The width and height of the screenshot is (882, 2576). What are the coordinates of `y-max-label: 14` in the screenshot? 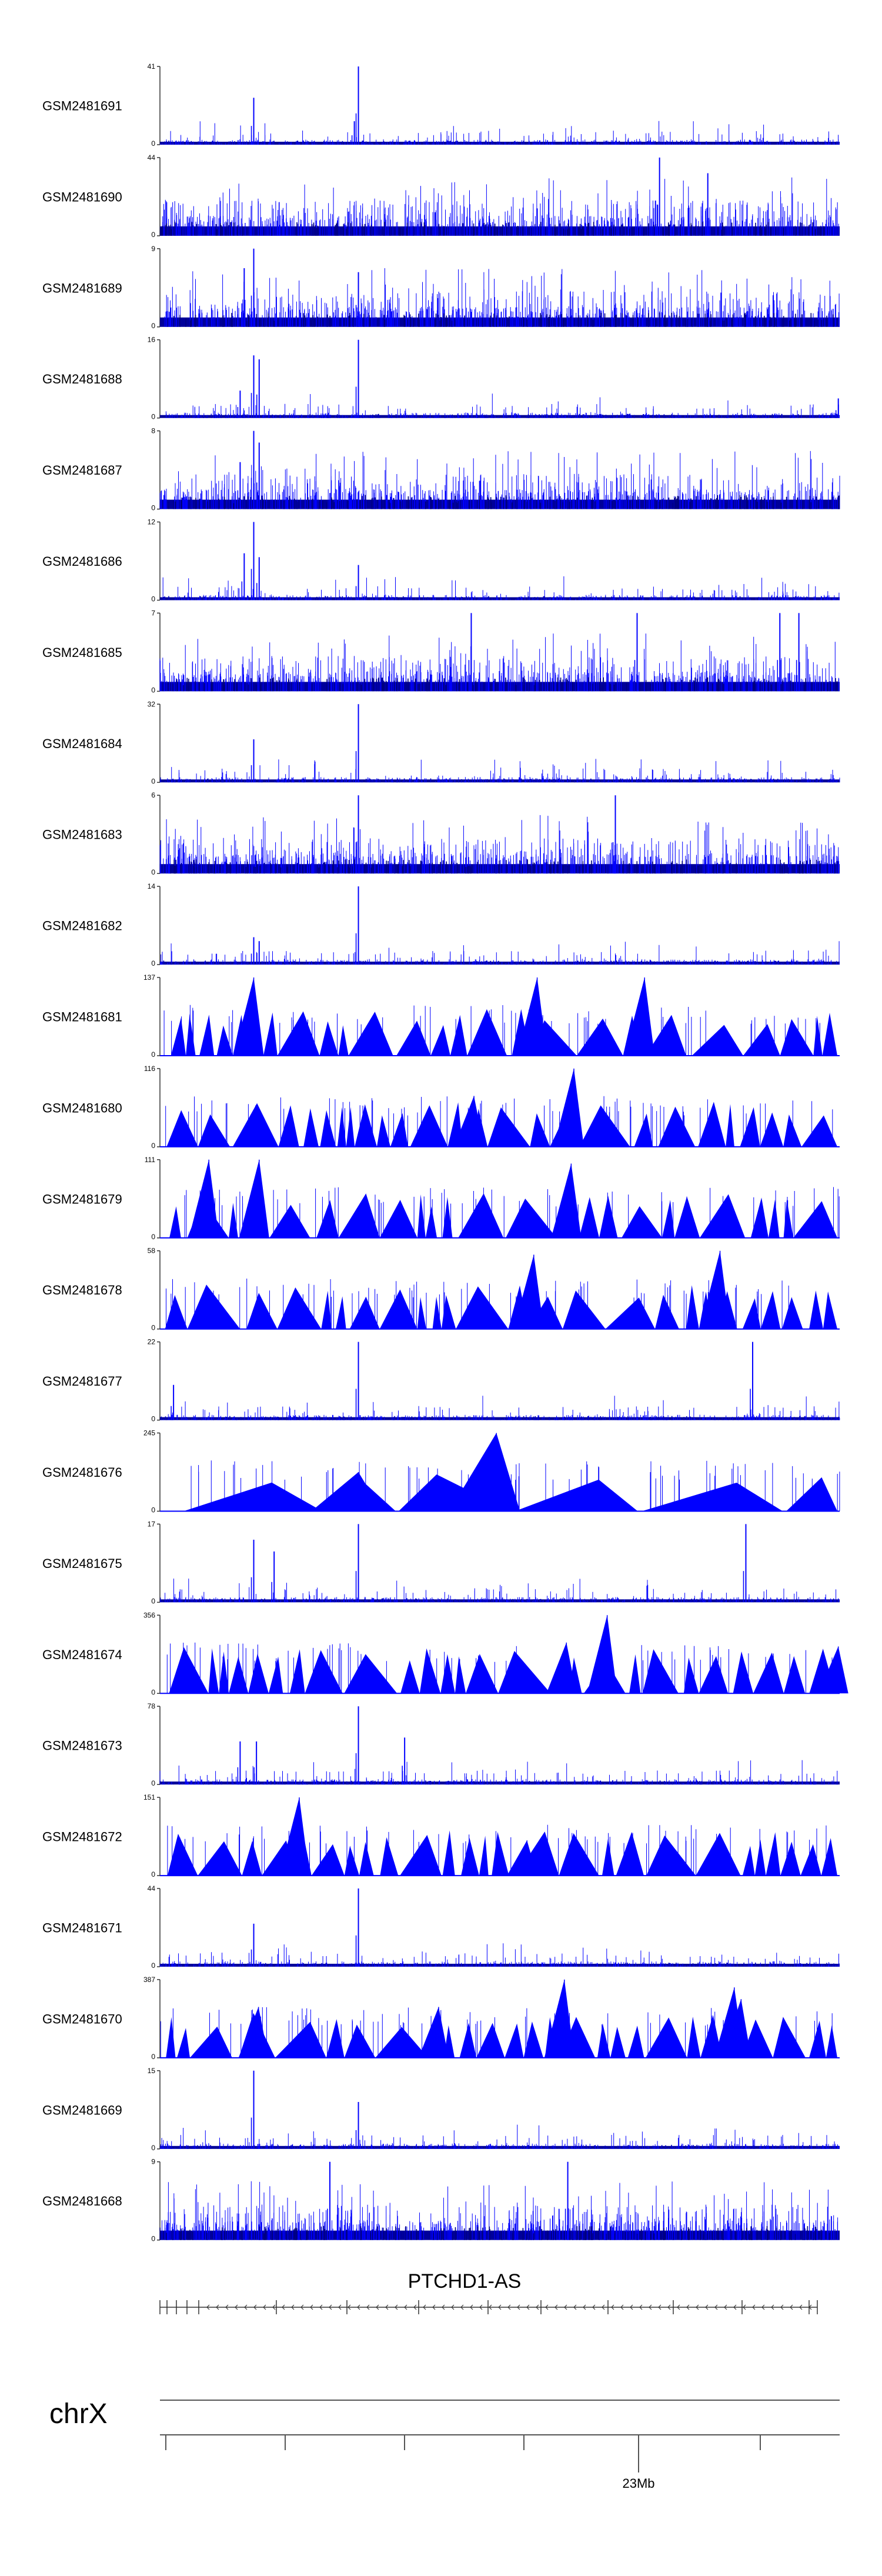 It's located at (152, 886).